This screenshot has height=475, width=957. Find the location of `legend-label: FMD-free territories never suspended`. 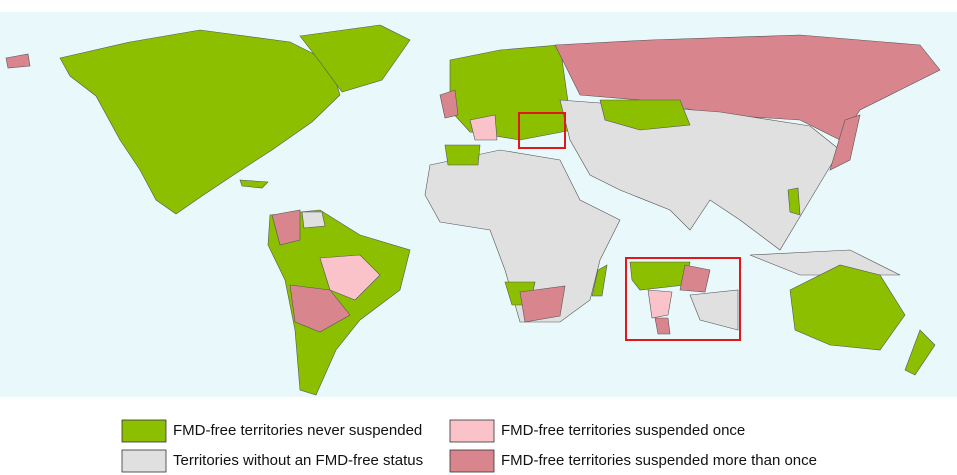

legend-label: FMD-free territories never suspended is located at coordinates (297, 430).